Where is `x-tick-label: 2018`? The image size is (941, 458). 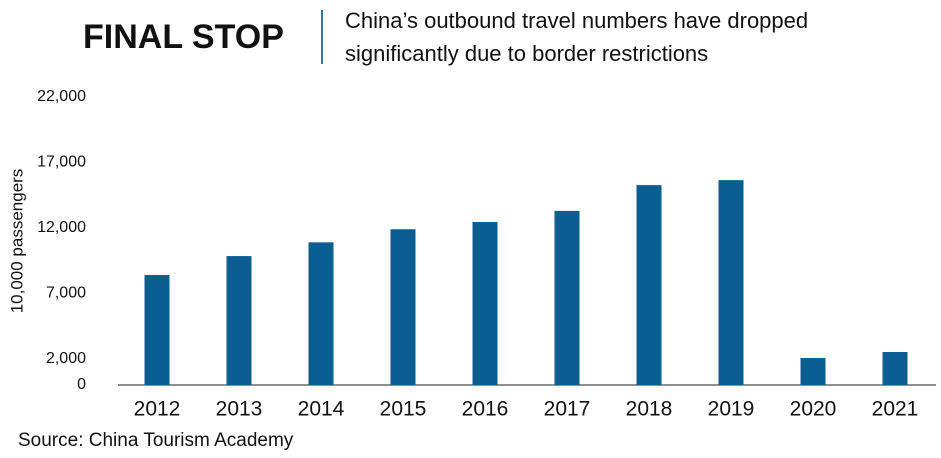 x-tick-label: 2018 is located at coordinates (649, 409).